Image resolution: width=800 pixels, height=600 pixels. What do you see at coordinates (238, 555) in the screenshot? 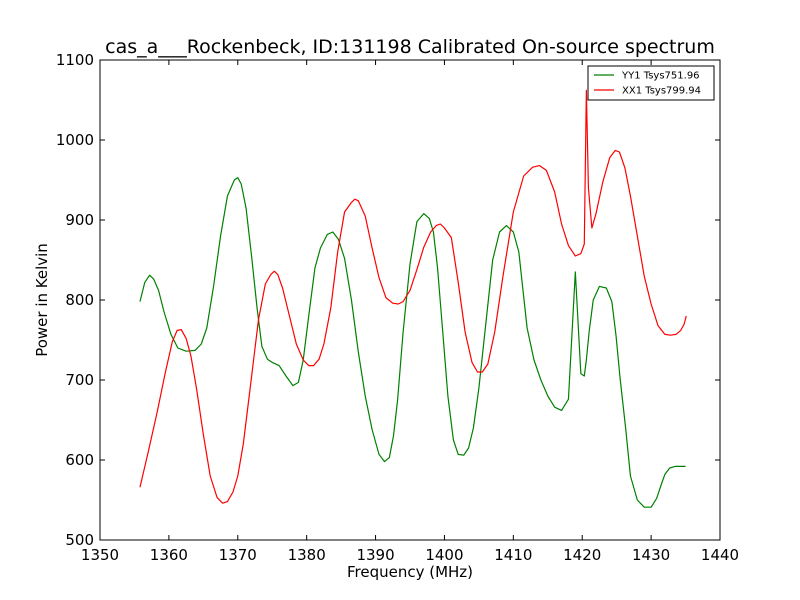
I see `x-tick-label: 1370` at bounding box center [238, 555].